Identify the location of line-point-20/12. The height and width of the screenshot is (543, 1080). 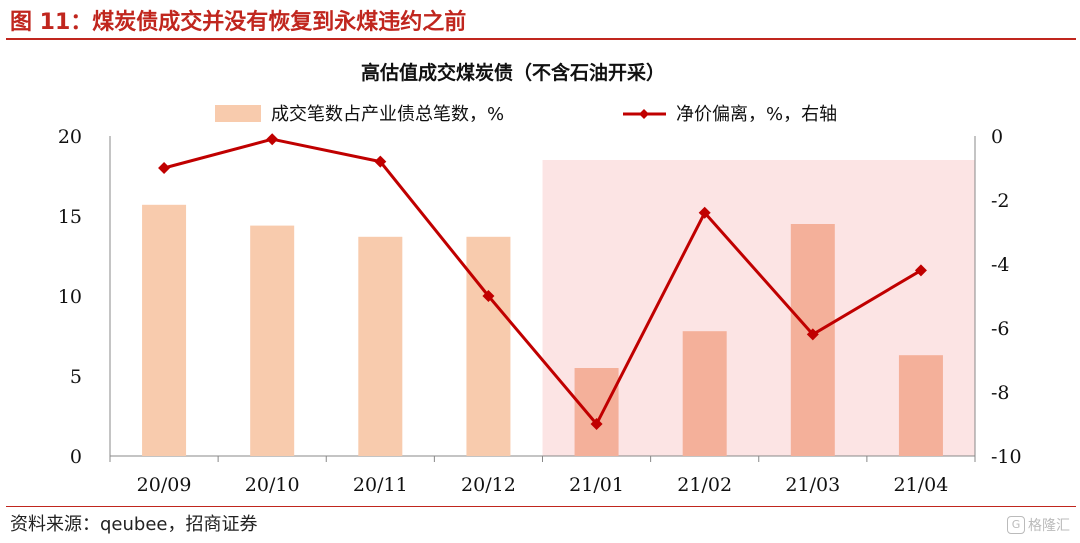
(488, 296).